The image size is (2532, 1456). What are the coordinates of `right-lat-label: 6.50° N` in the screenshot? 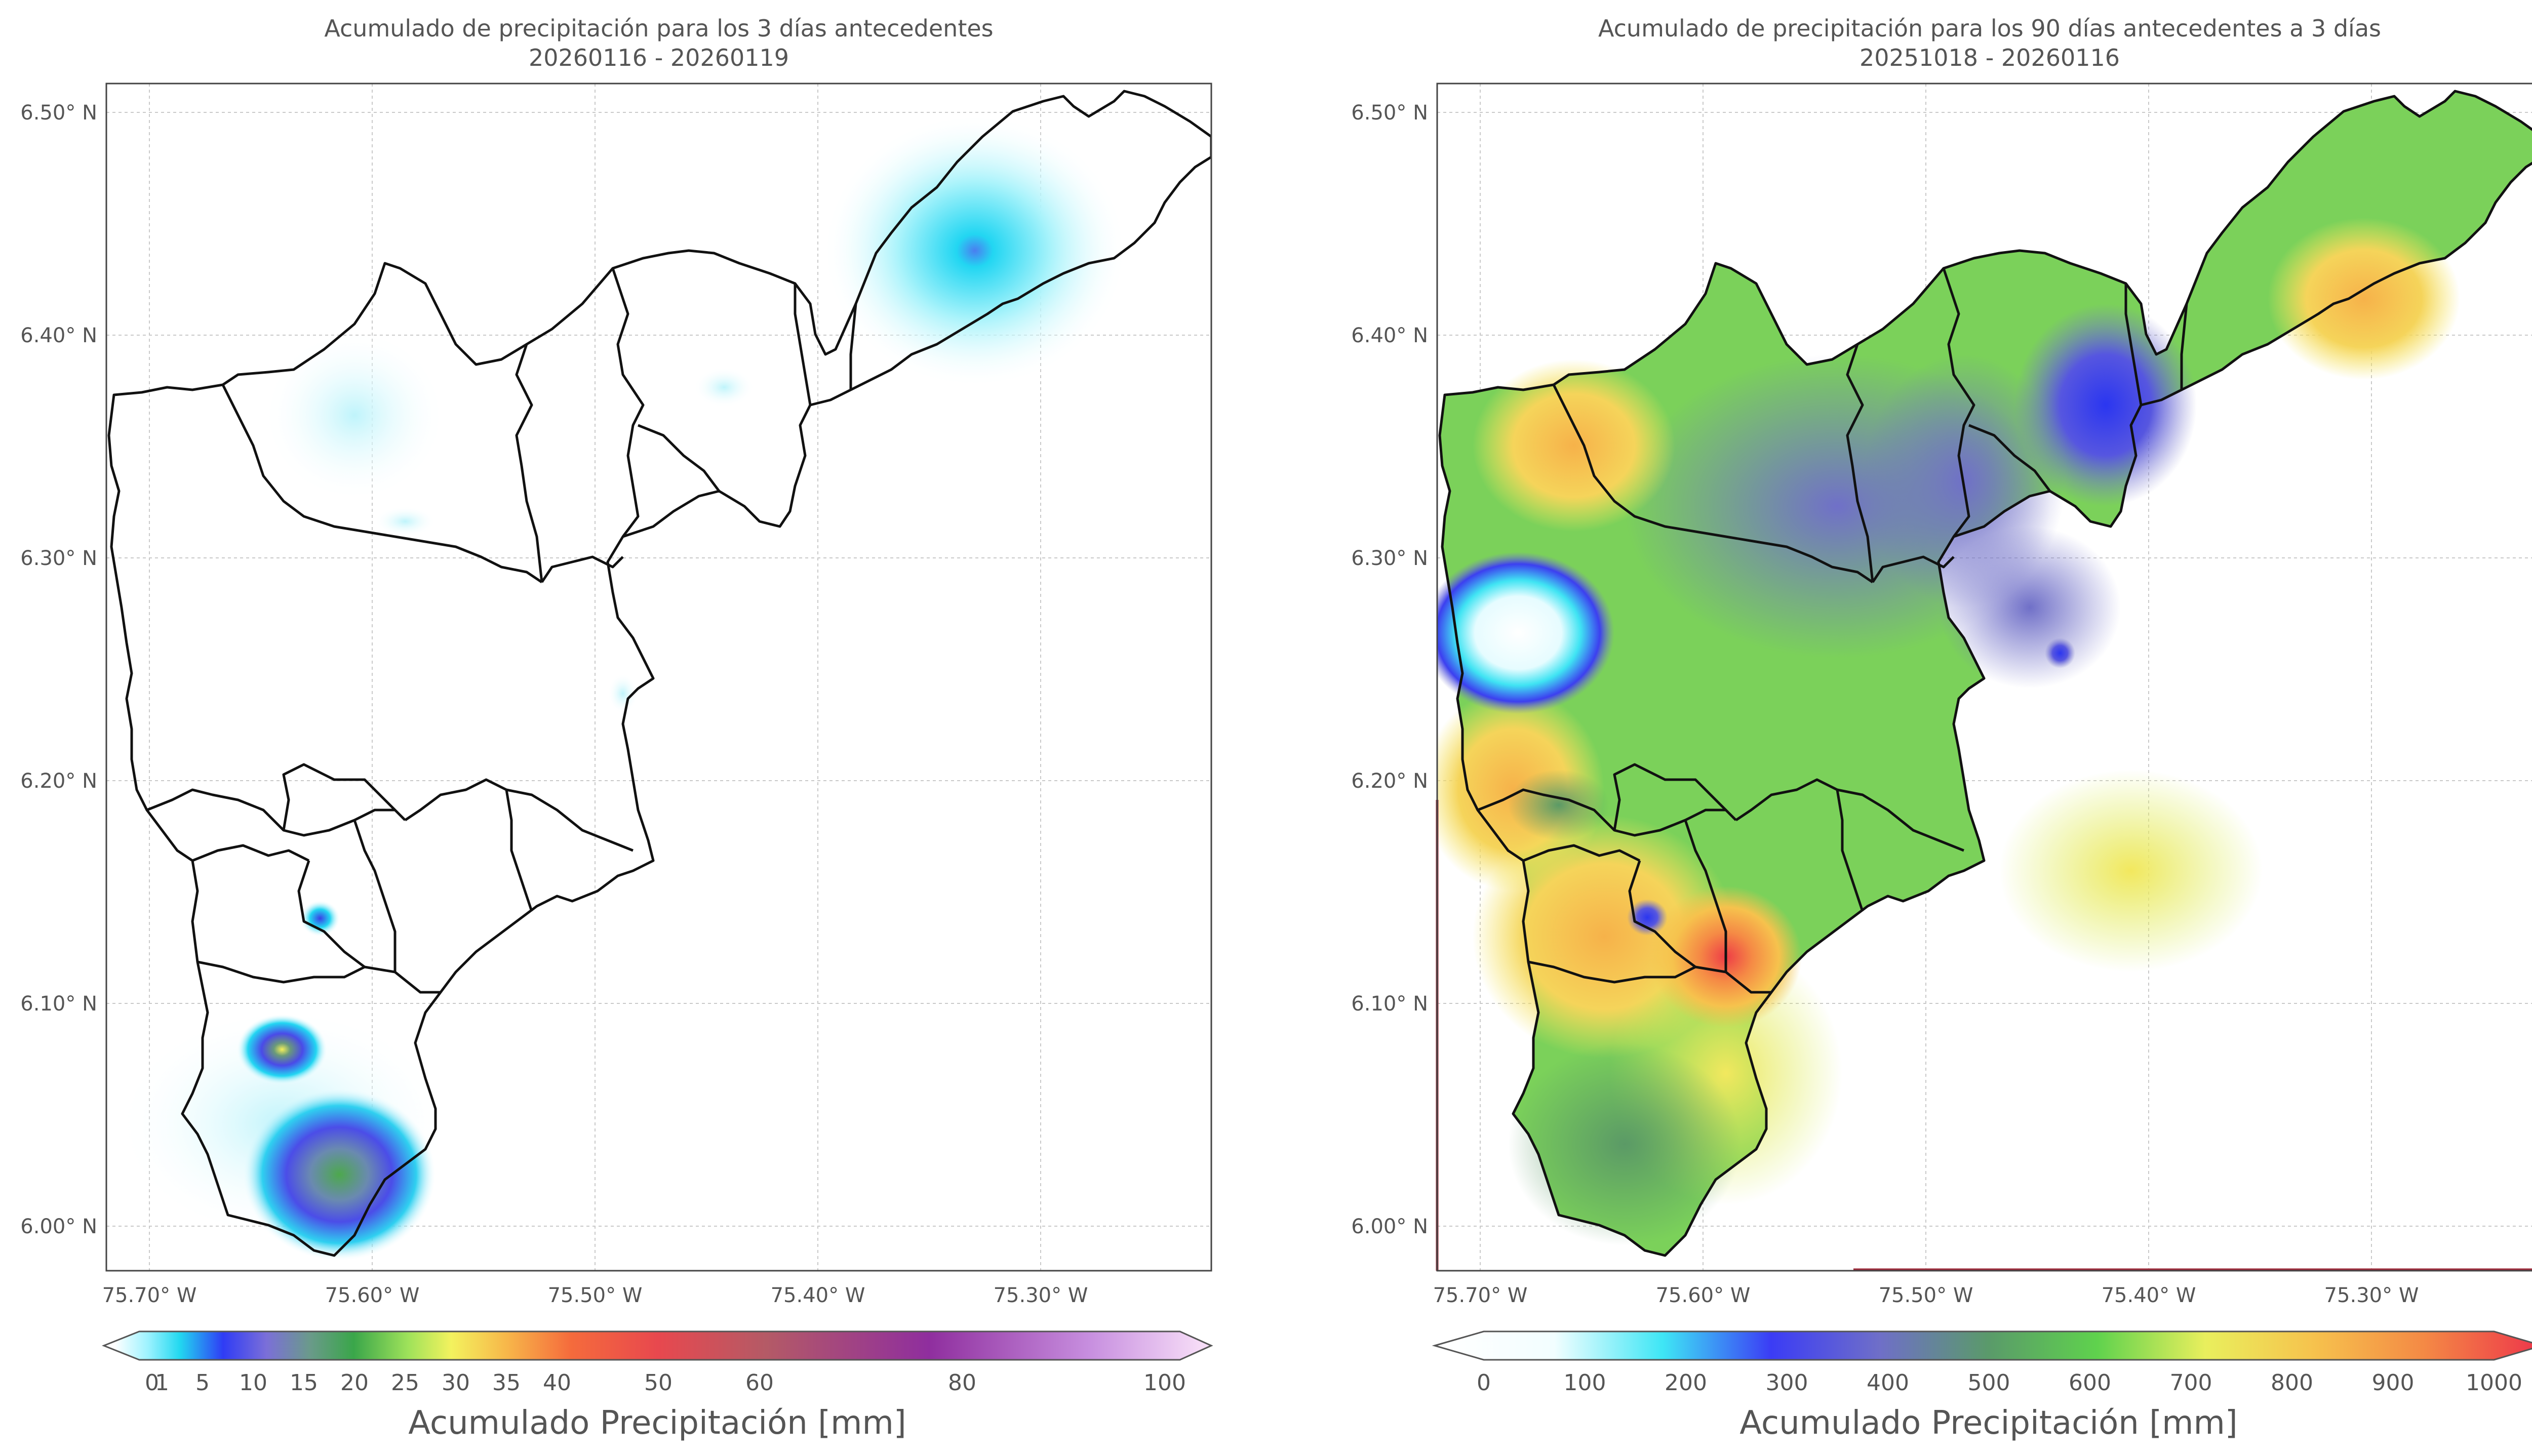 It's located at (1389, 113).